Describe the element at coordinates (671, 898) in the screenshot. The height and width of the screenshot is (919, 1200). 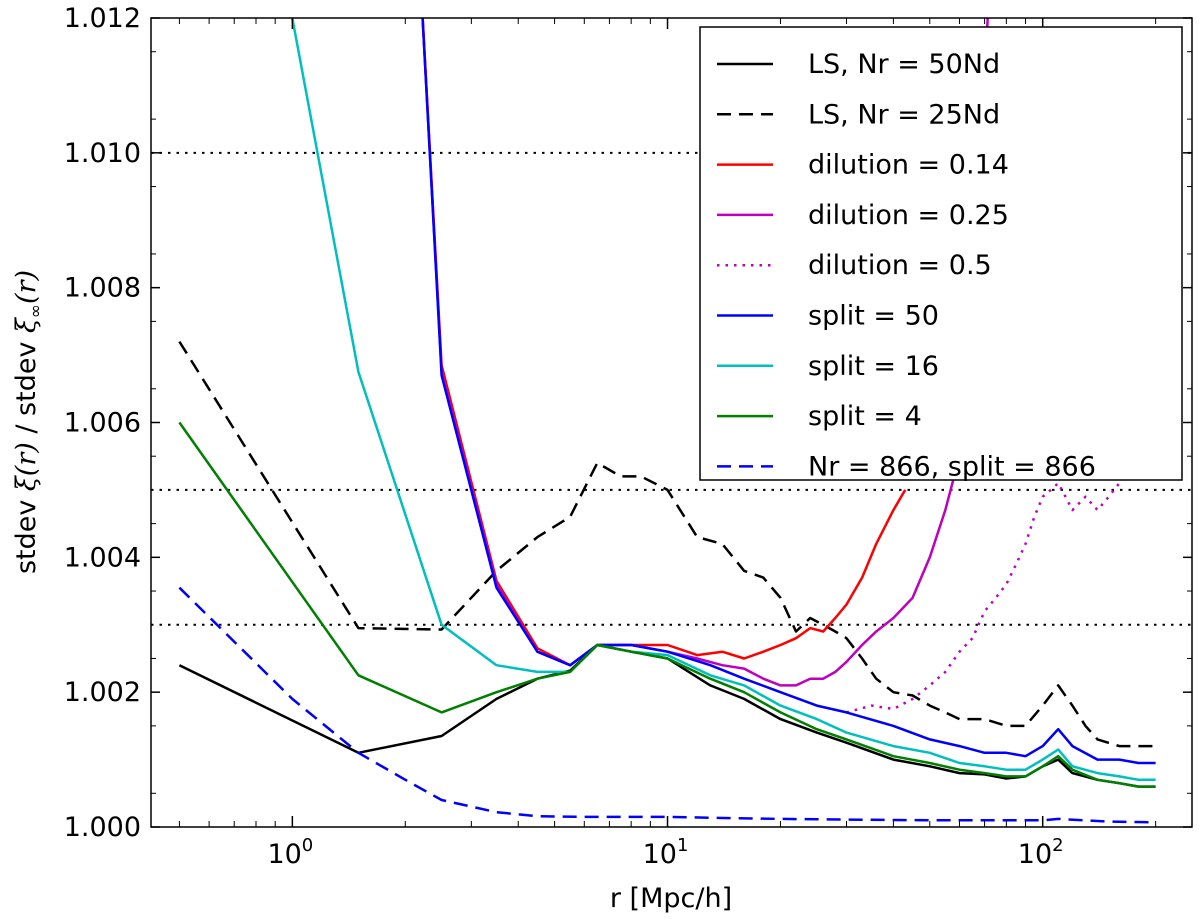
I see `x-axis-label: r [Mpc/h]` at that location.